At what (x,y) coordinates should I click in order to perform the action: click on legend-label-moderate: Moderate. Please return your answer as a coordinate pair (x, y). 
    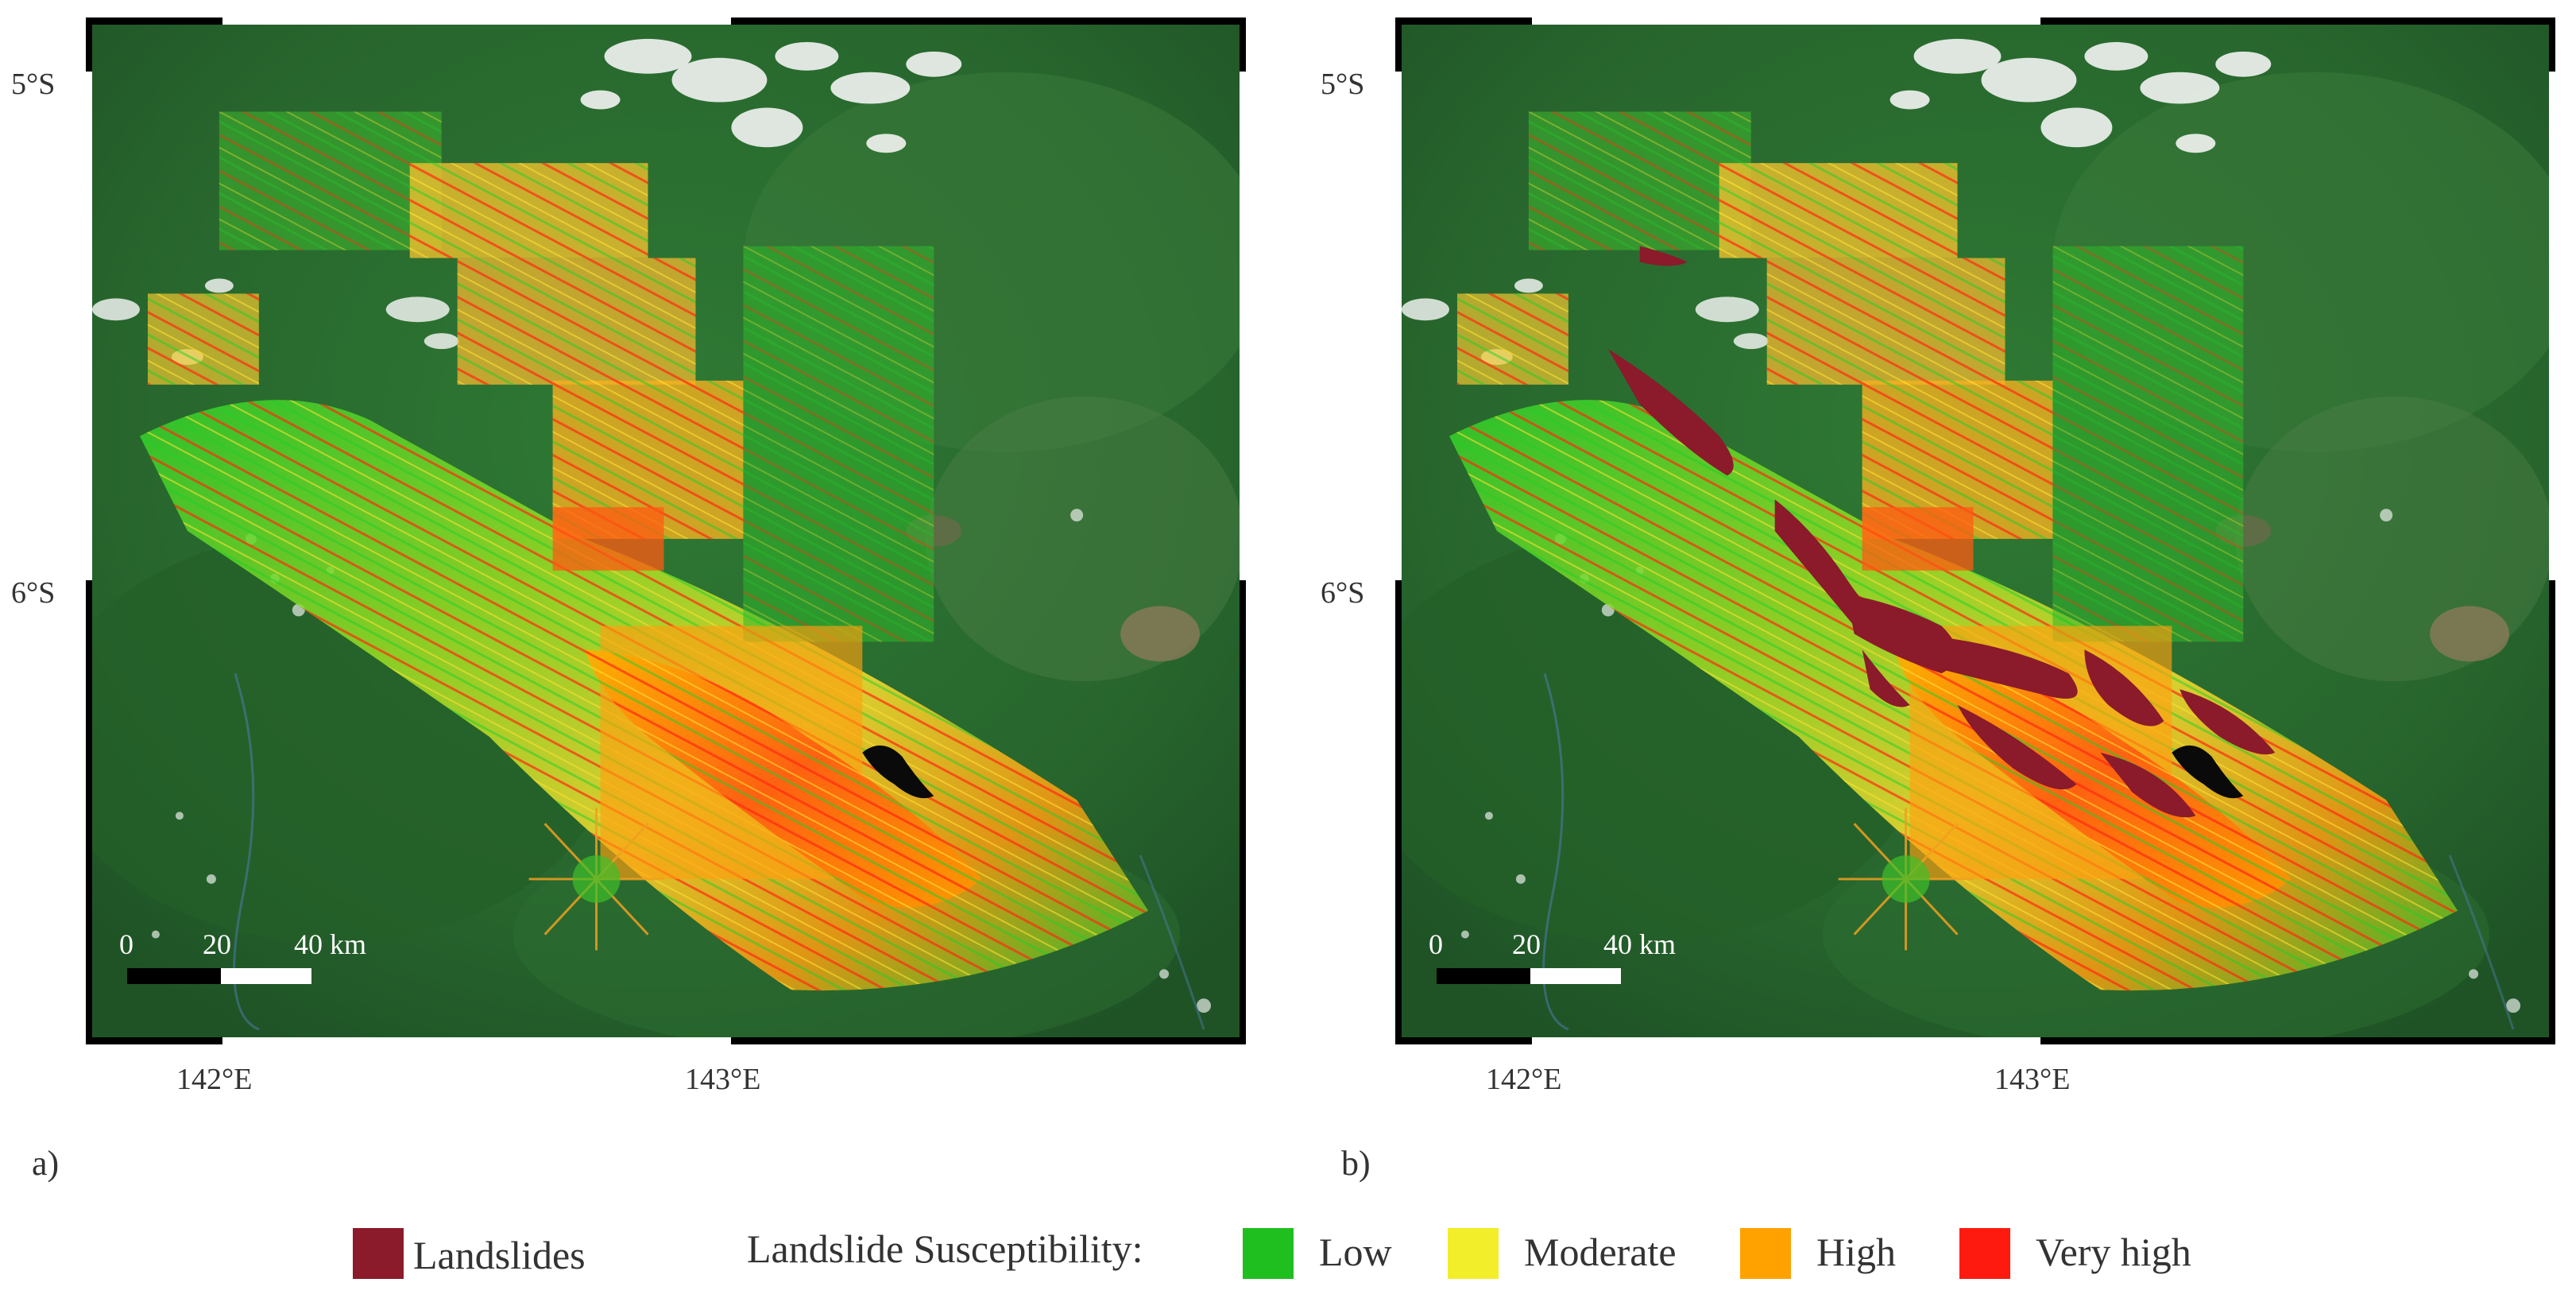
    Looking at the image, I should click on (1600, 1252).